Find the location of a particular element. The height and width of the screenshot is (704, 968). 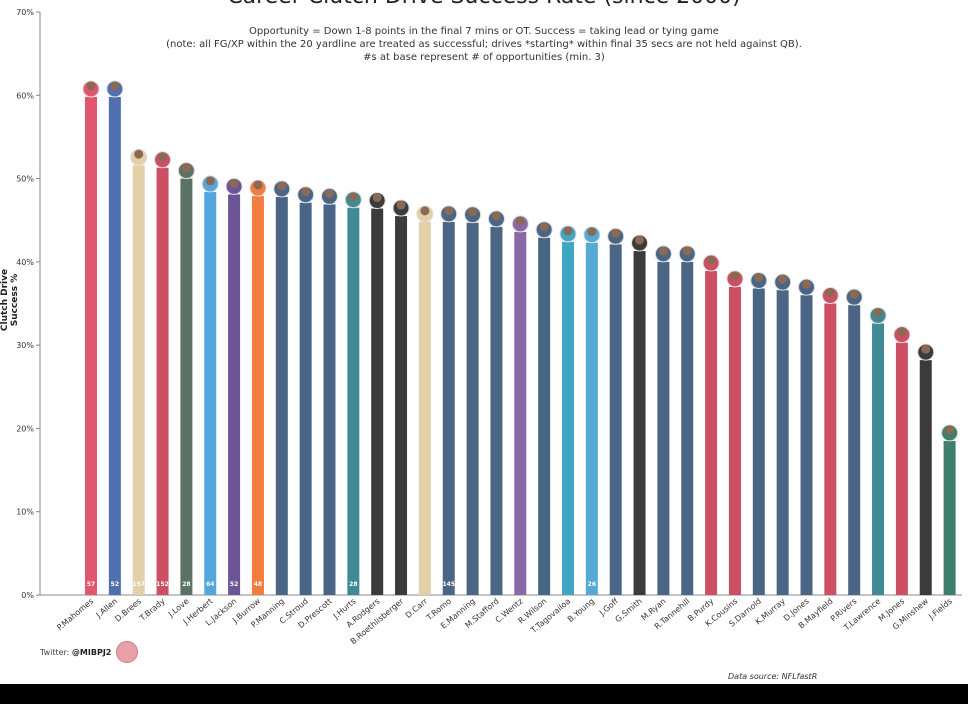

data-label: 157 is located at coordinates (138, 584).